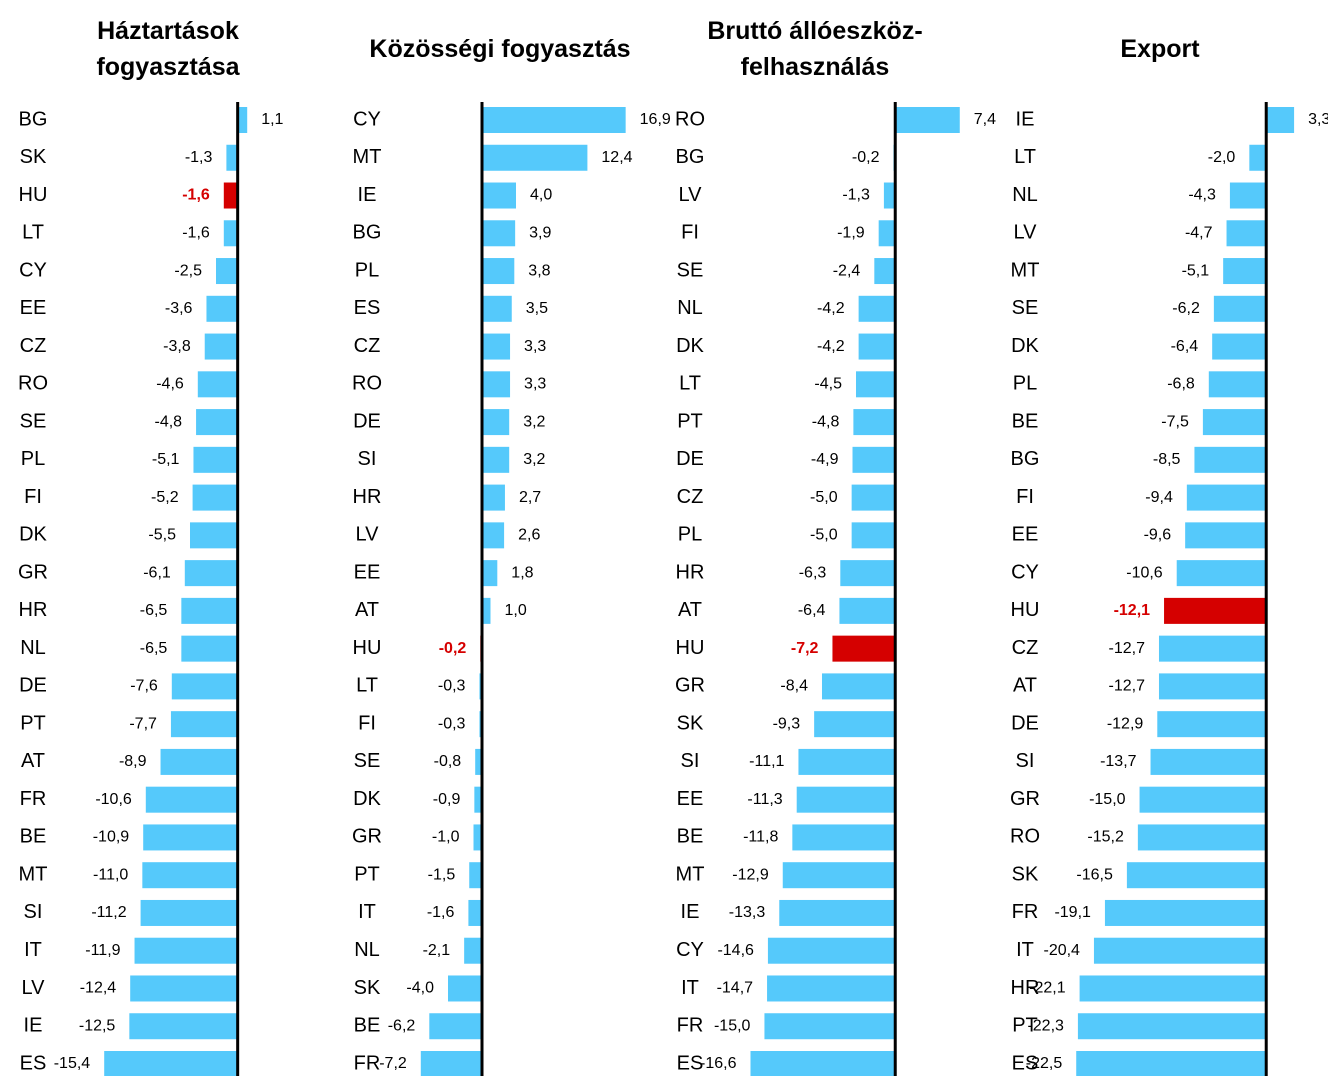 The image size is (1328, 1076). What do you see at coordinates (1158, 535) in the screenshot?
I see `value-label: -9,6` at bounding box center [1158, 535].